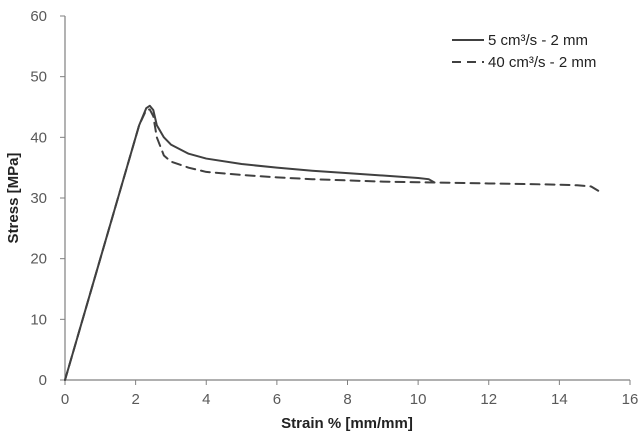 The image size is (643, 434). I want to click on x-tick-label: 0, so click(65, 399).